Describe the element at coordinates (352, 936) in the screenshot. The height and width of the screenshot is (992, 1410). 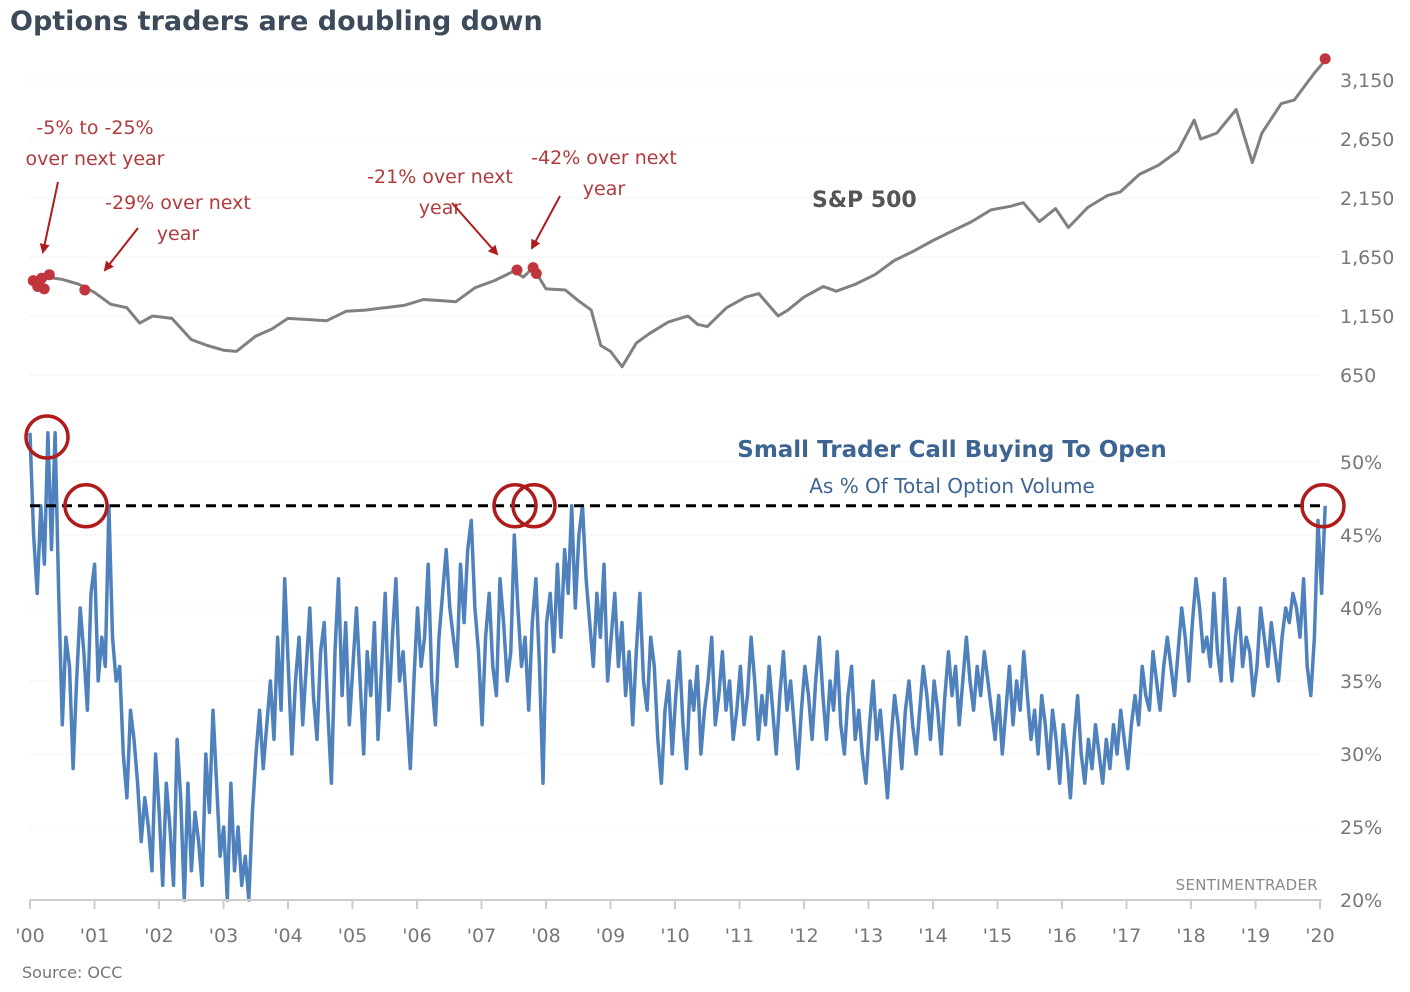
I see `x-tick-label: '05` at that location.